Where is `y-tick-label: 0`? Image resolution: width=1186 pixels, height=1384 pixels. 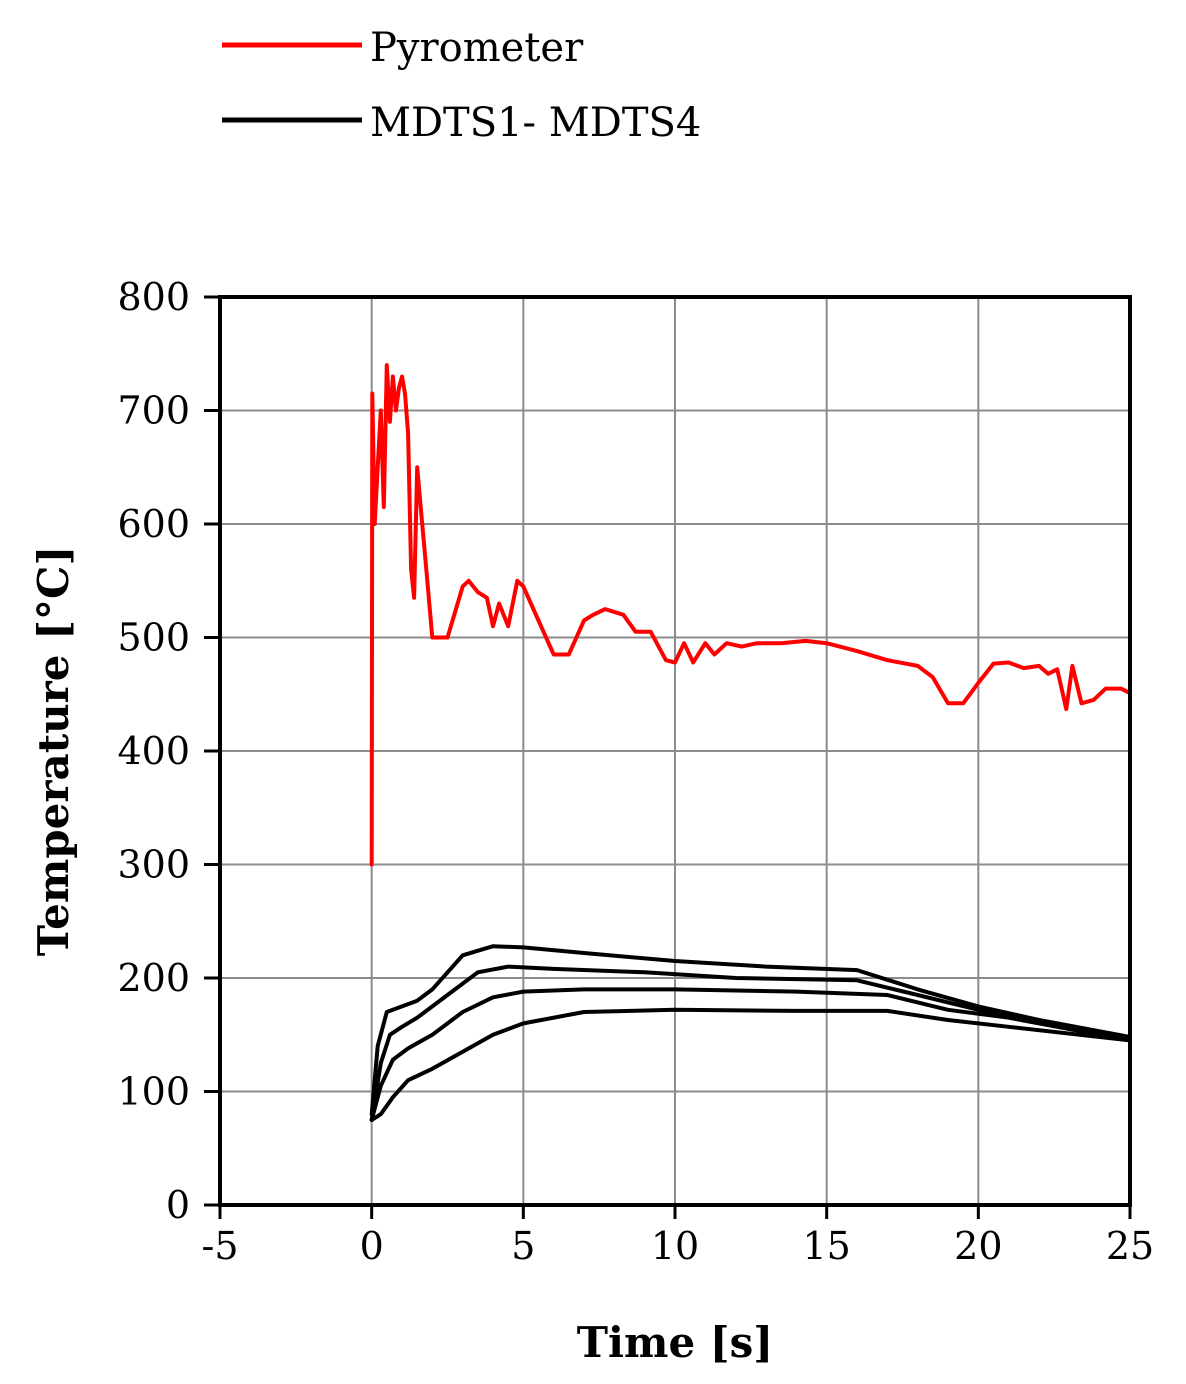 y-tick-label: 0 is located at coordinates (178, 1205).